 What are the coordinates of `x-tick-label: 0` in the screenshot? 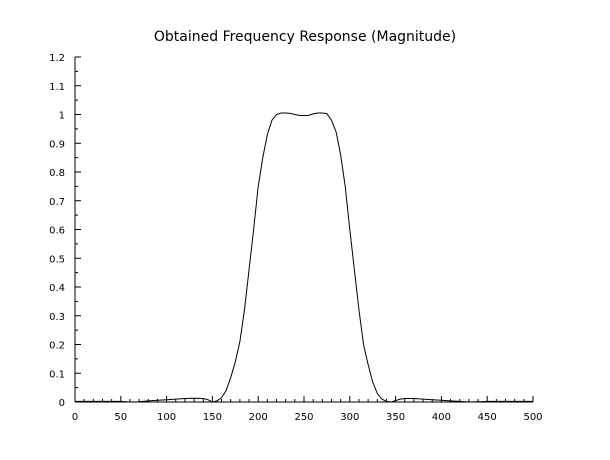 It's located at (75, 417).